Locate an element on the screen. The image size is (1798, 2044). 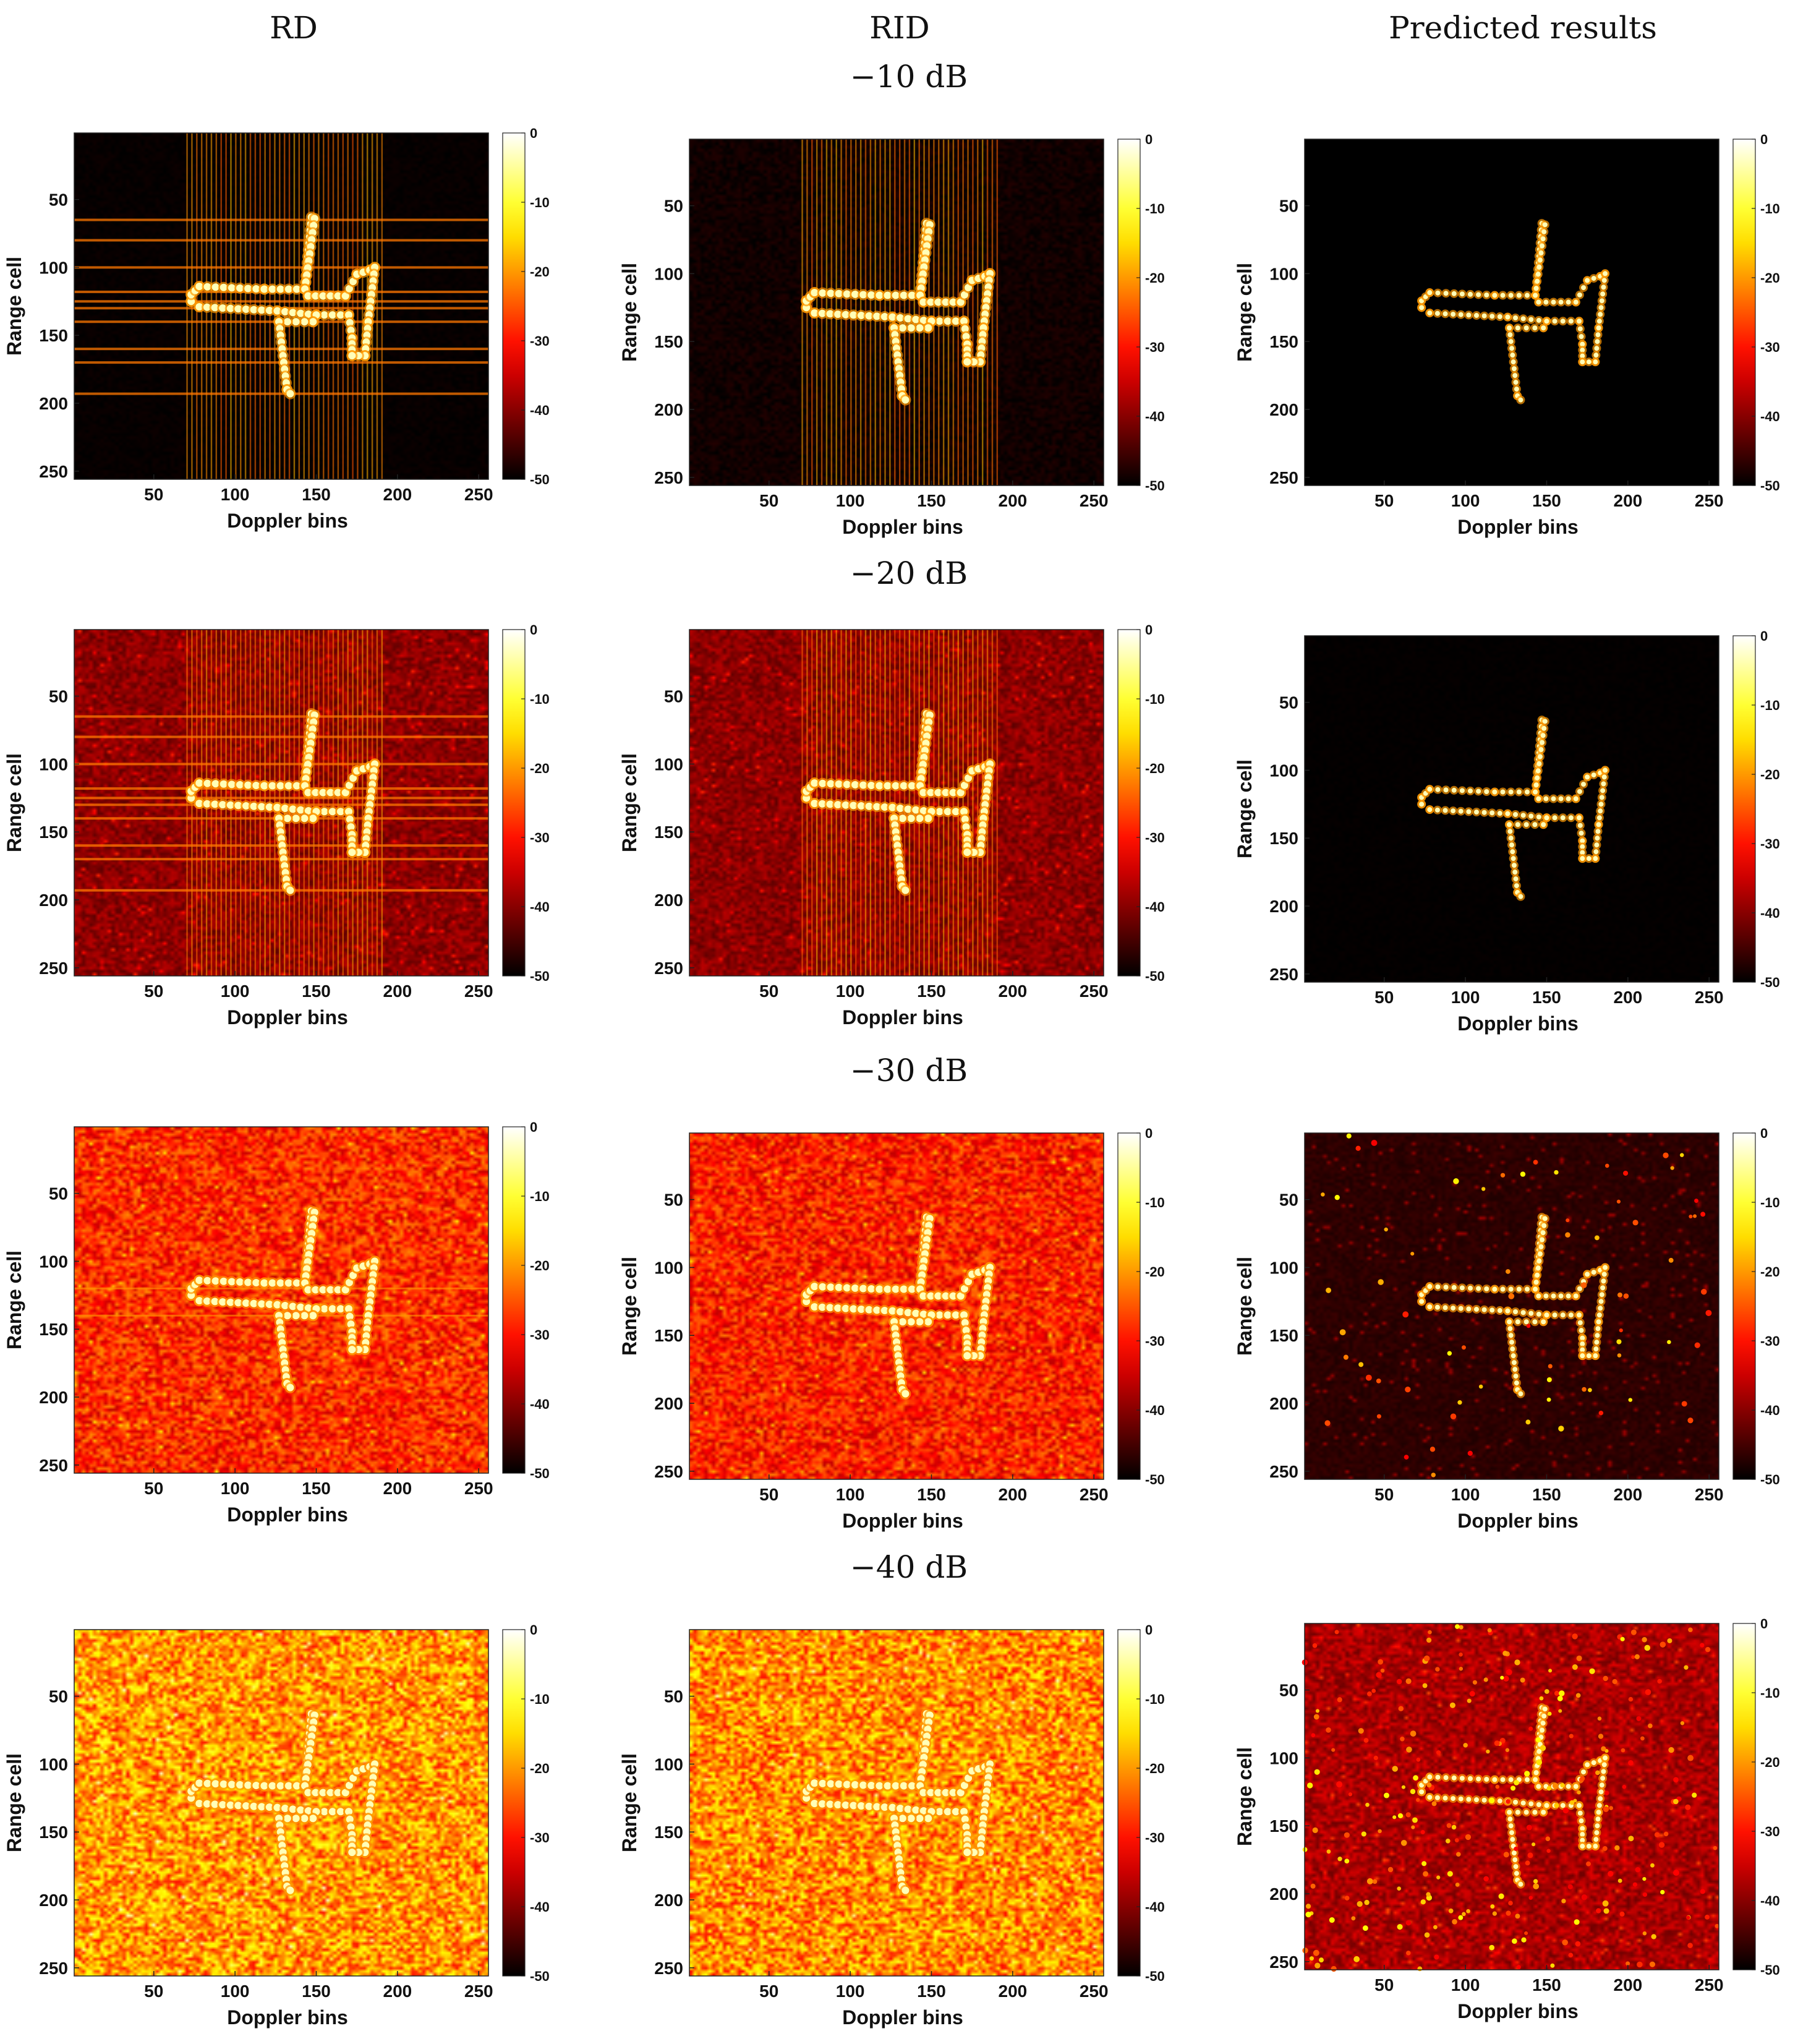
x-tick-label: 100 is located at coordinates (235, 1489).